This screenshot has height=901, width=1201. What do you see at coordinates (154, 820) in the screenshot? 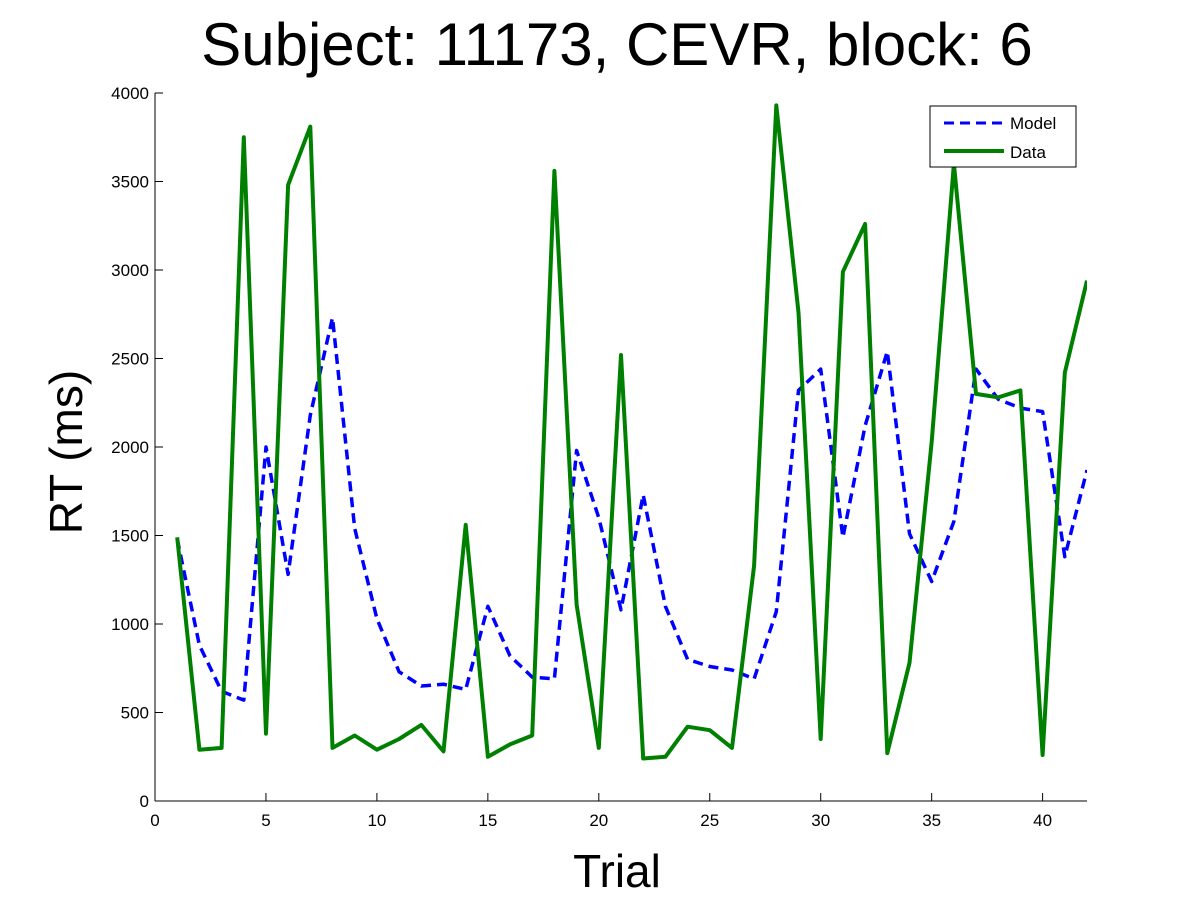
I see `x-tick-label: 0` at bounding box center [154, 820].